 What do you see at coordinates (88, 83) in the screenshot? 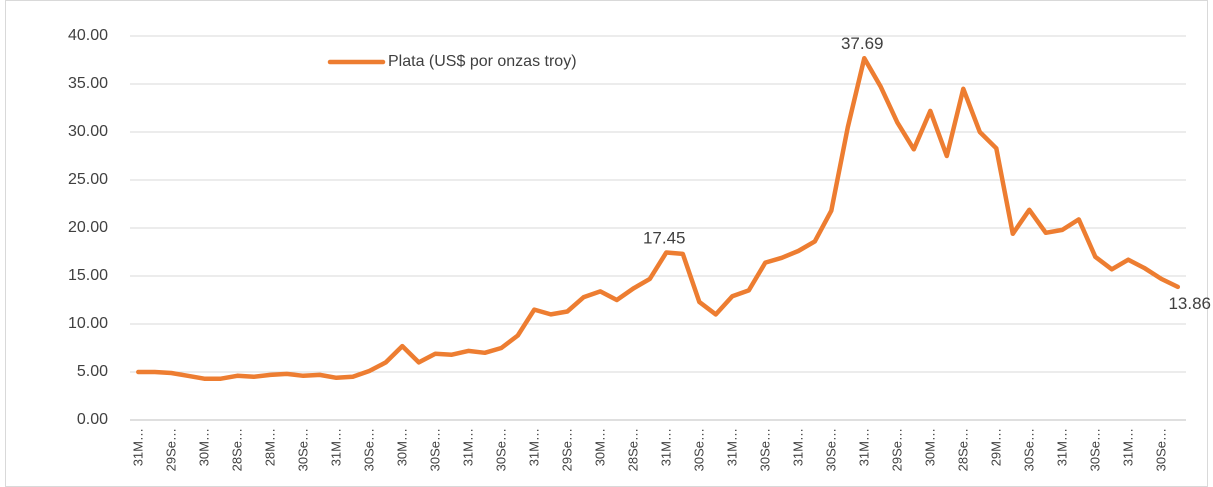
I see `y-tick-label: 35.00` at bounding box center [88, 83].